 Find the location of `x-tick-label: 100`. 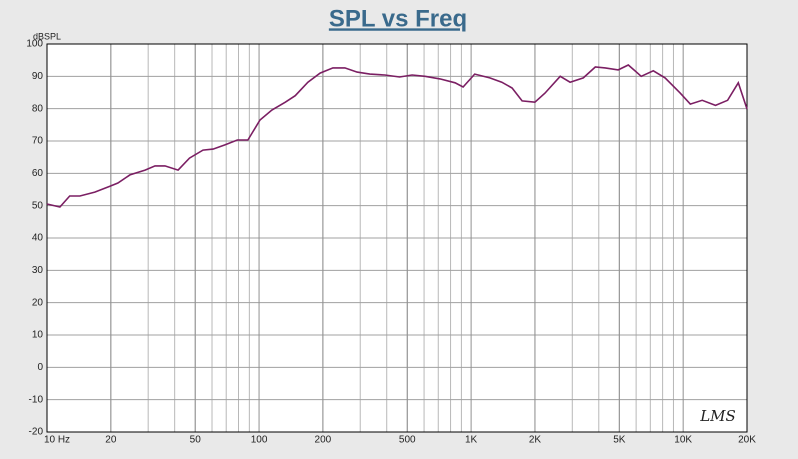

x-tick-label: 100 is located at coordinates (259, 440).